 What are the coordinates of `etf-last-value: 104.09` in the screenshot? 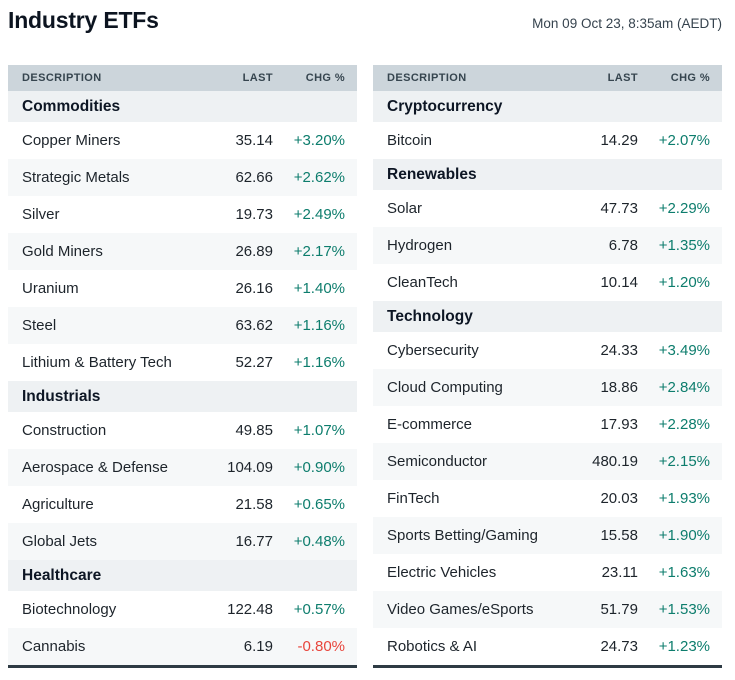 It's located at (250, 467).